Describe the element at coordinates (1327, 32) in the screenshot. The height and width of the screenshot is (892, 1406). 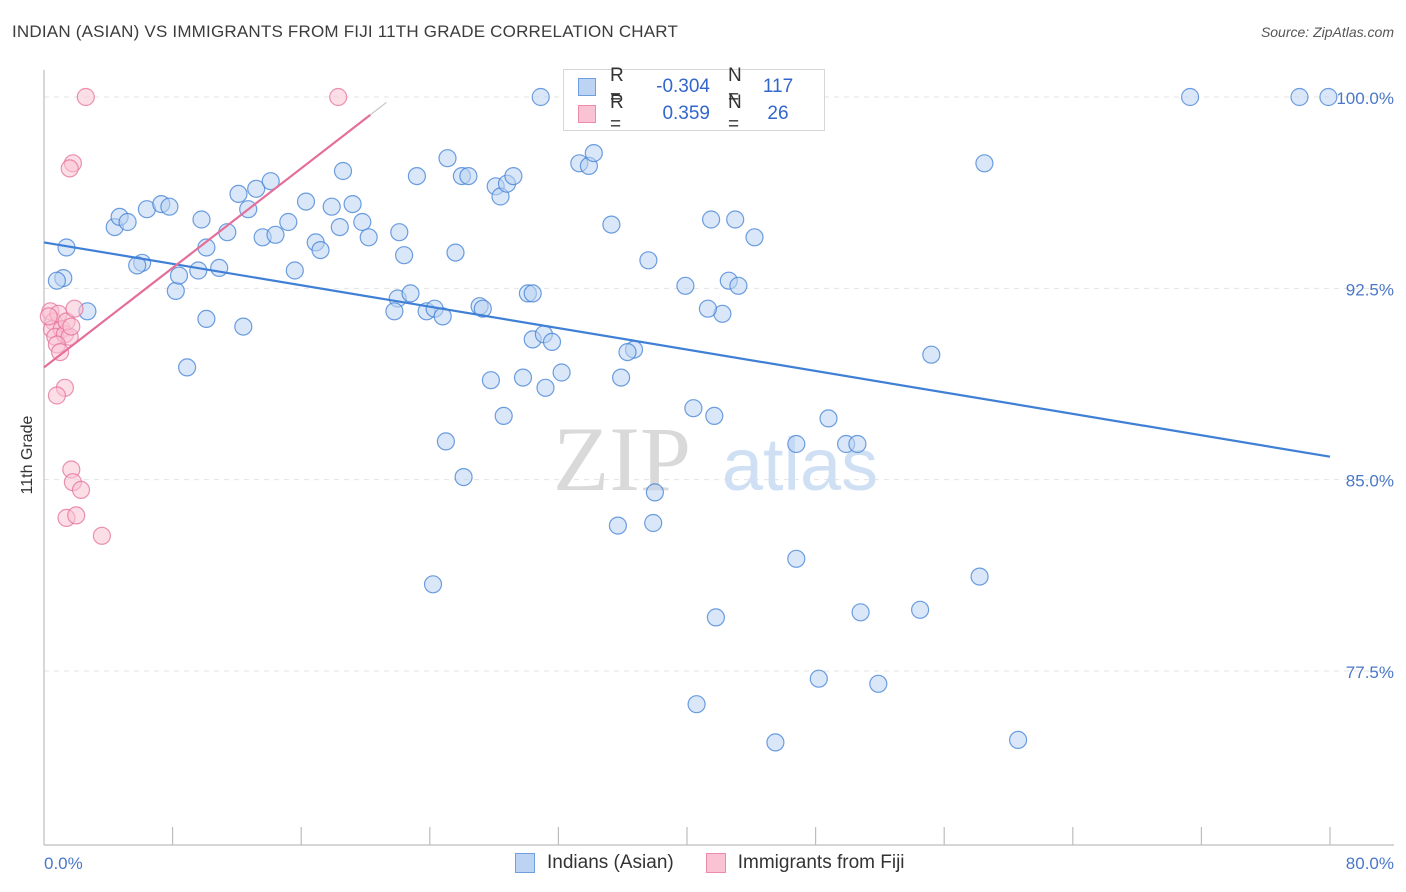
I see `chart-source: Source: ZipAtlas.com` at that location.